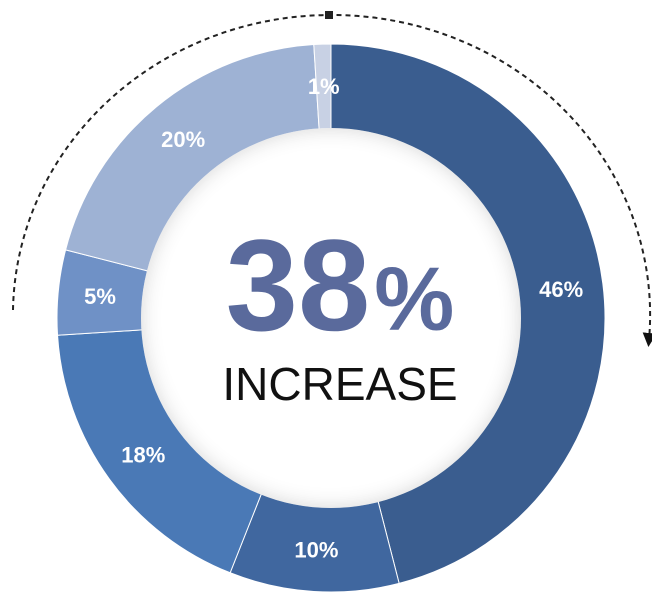 The width and height of the screenshot is (652, 592). What do you see at coordinates (339, 384) in the screenshot?
I see `center-text: INCREASE` at bounding box center [339, 384].